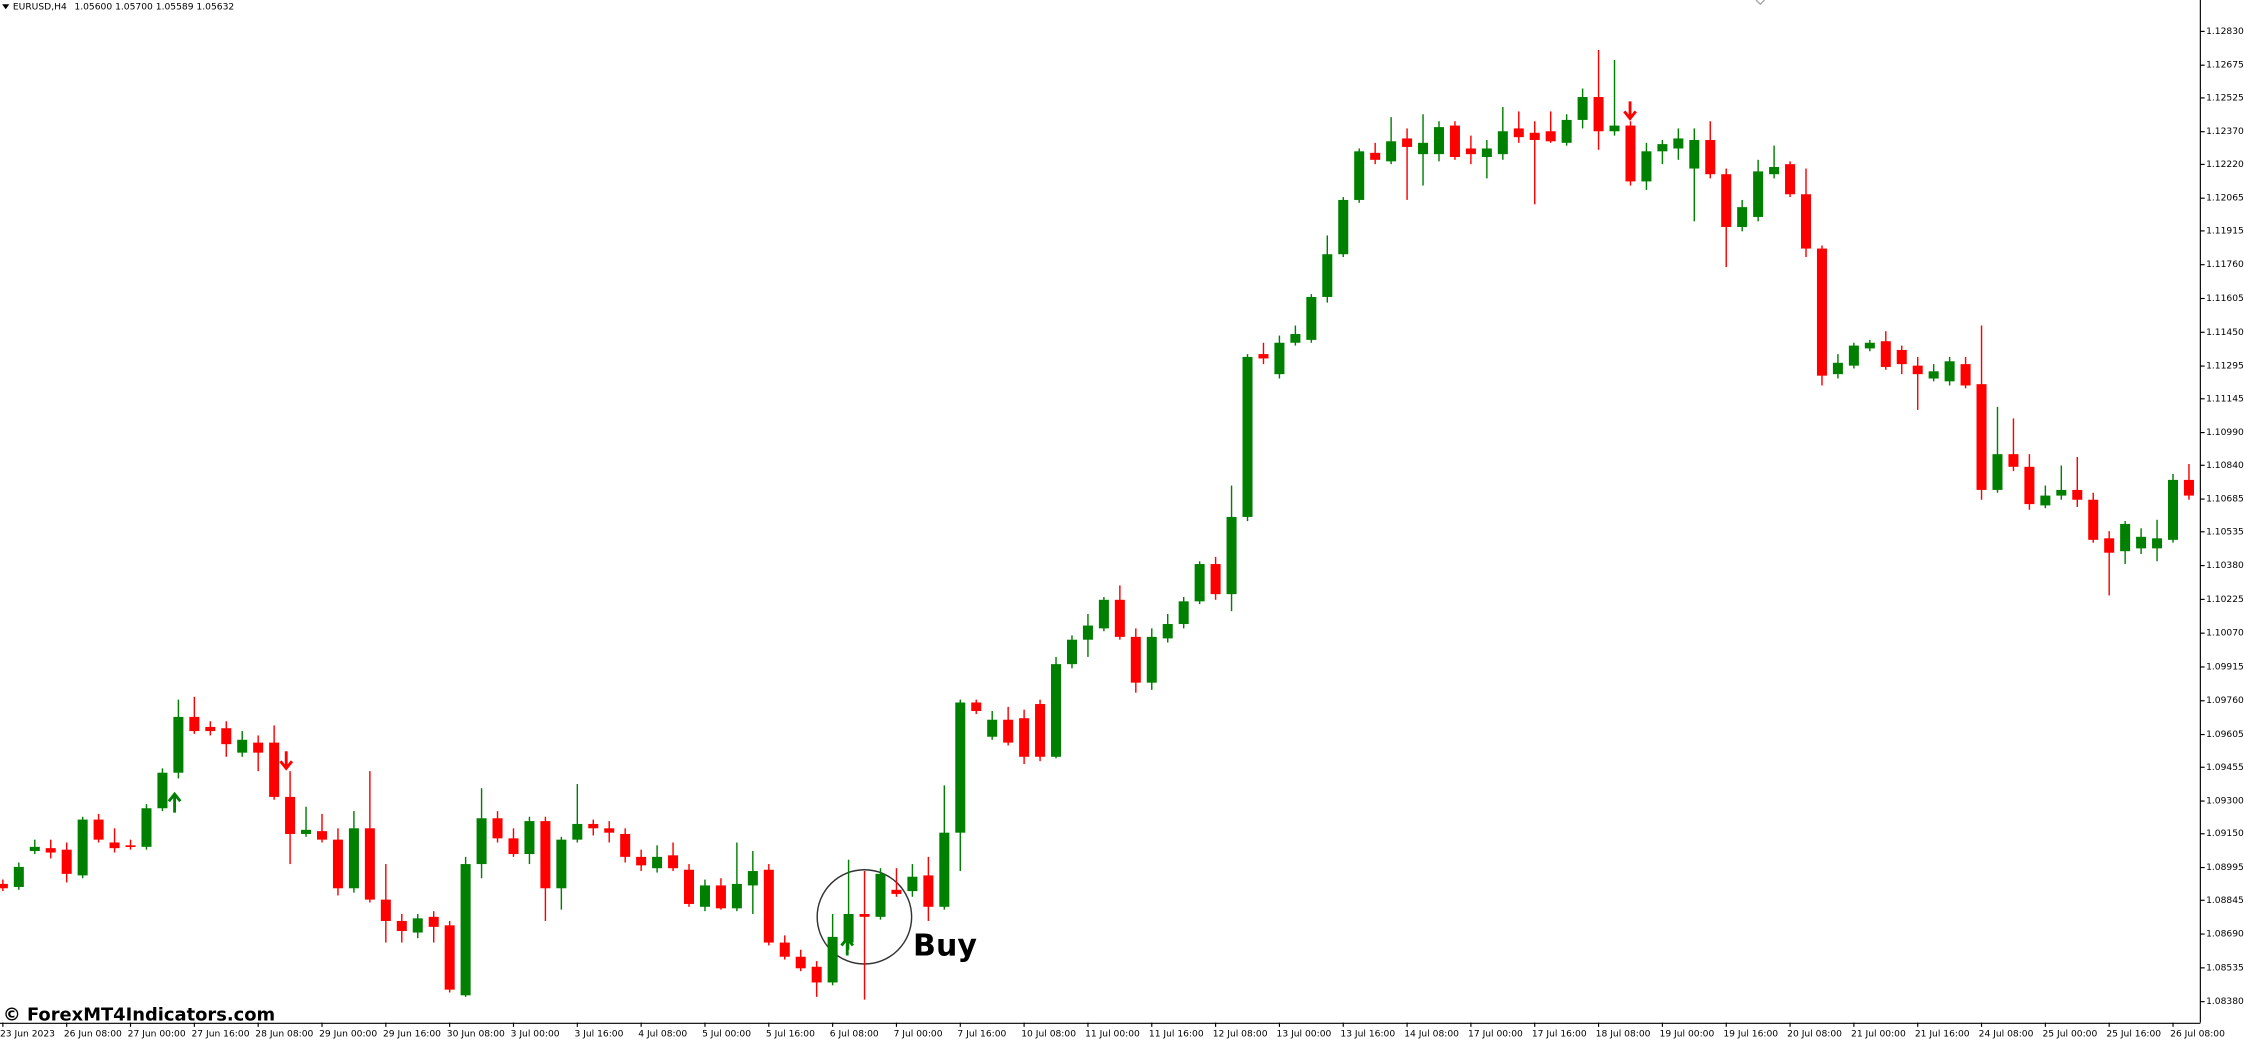  What do you see at coordinates (2225, 935) in the screenshot?
I see `y-tick-label: 1.08690` at bounding box center [2225, 935].